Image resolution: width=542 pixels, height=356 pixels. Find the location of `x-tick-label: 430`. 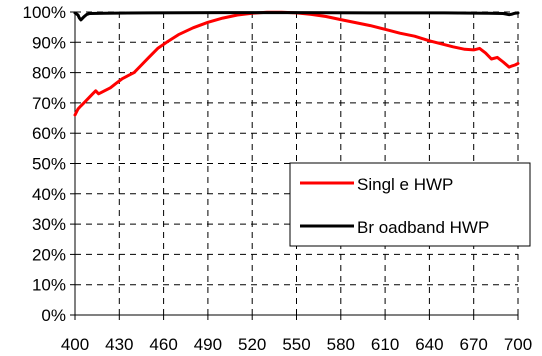

x-tick-label: 430 is located at coordinates (119, 344).